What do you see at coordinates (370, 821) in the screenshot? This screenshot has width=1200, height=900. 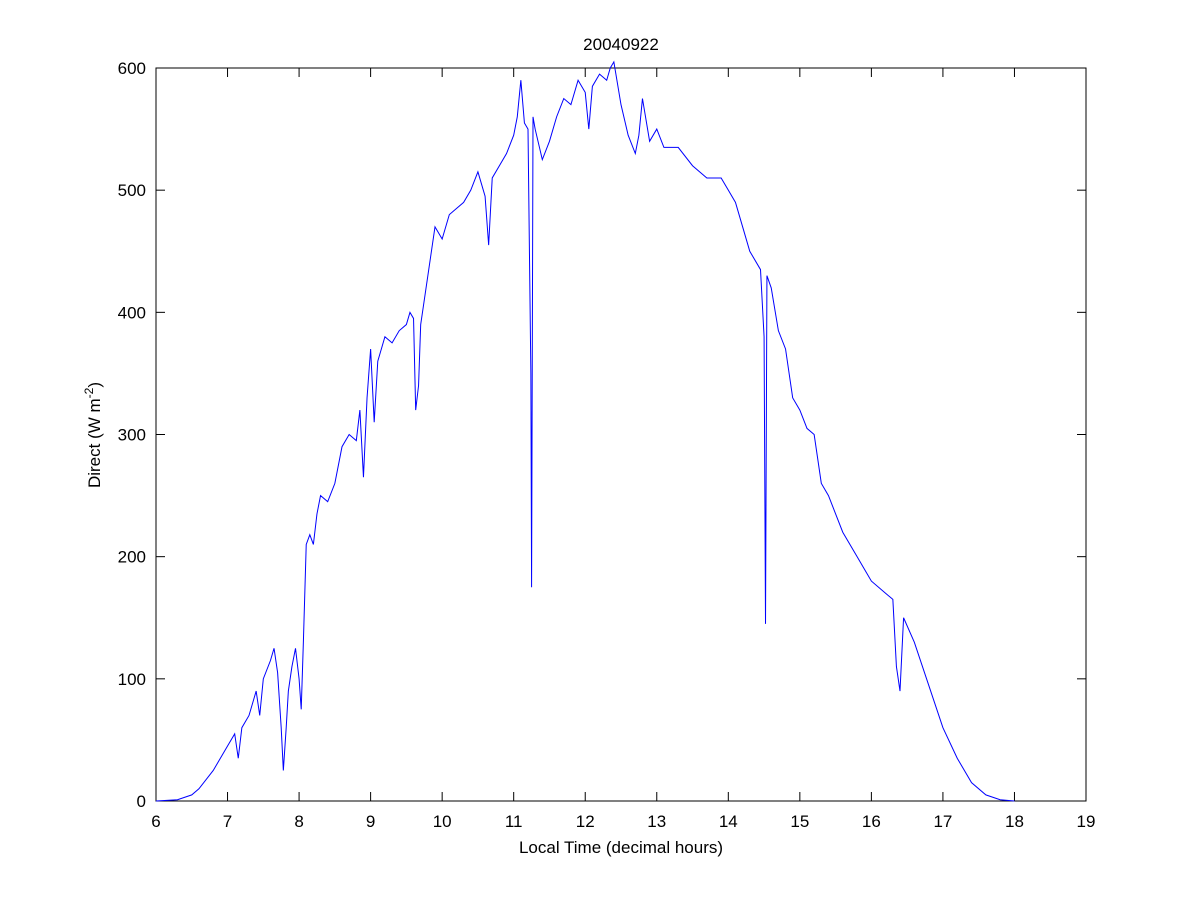 I see `x-tick-label: 9` at bounding box center [370, 821].